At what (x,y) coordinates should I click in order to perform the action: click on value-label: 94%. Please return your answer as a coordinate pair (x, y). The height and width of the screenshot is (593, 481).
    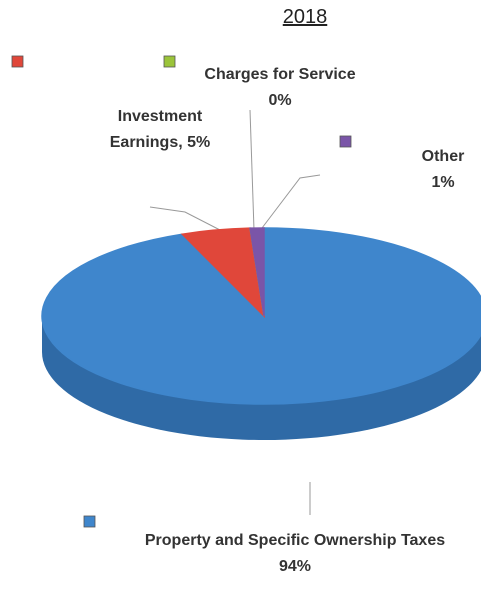
    Looking at the image, I should click on (295, 566).